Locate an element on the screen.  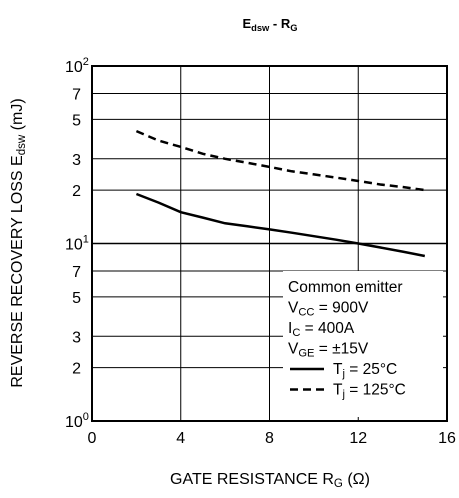
y-tick-label: 10² is located at coordinates (77, 66).